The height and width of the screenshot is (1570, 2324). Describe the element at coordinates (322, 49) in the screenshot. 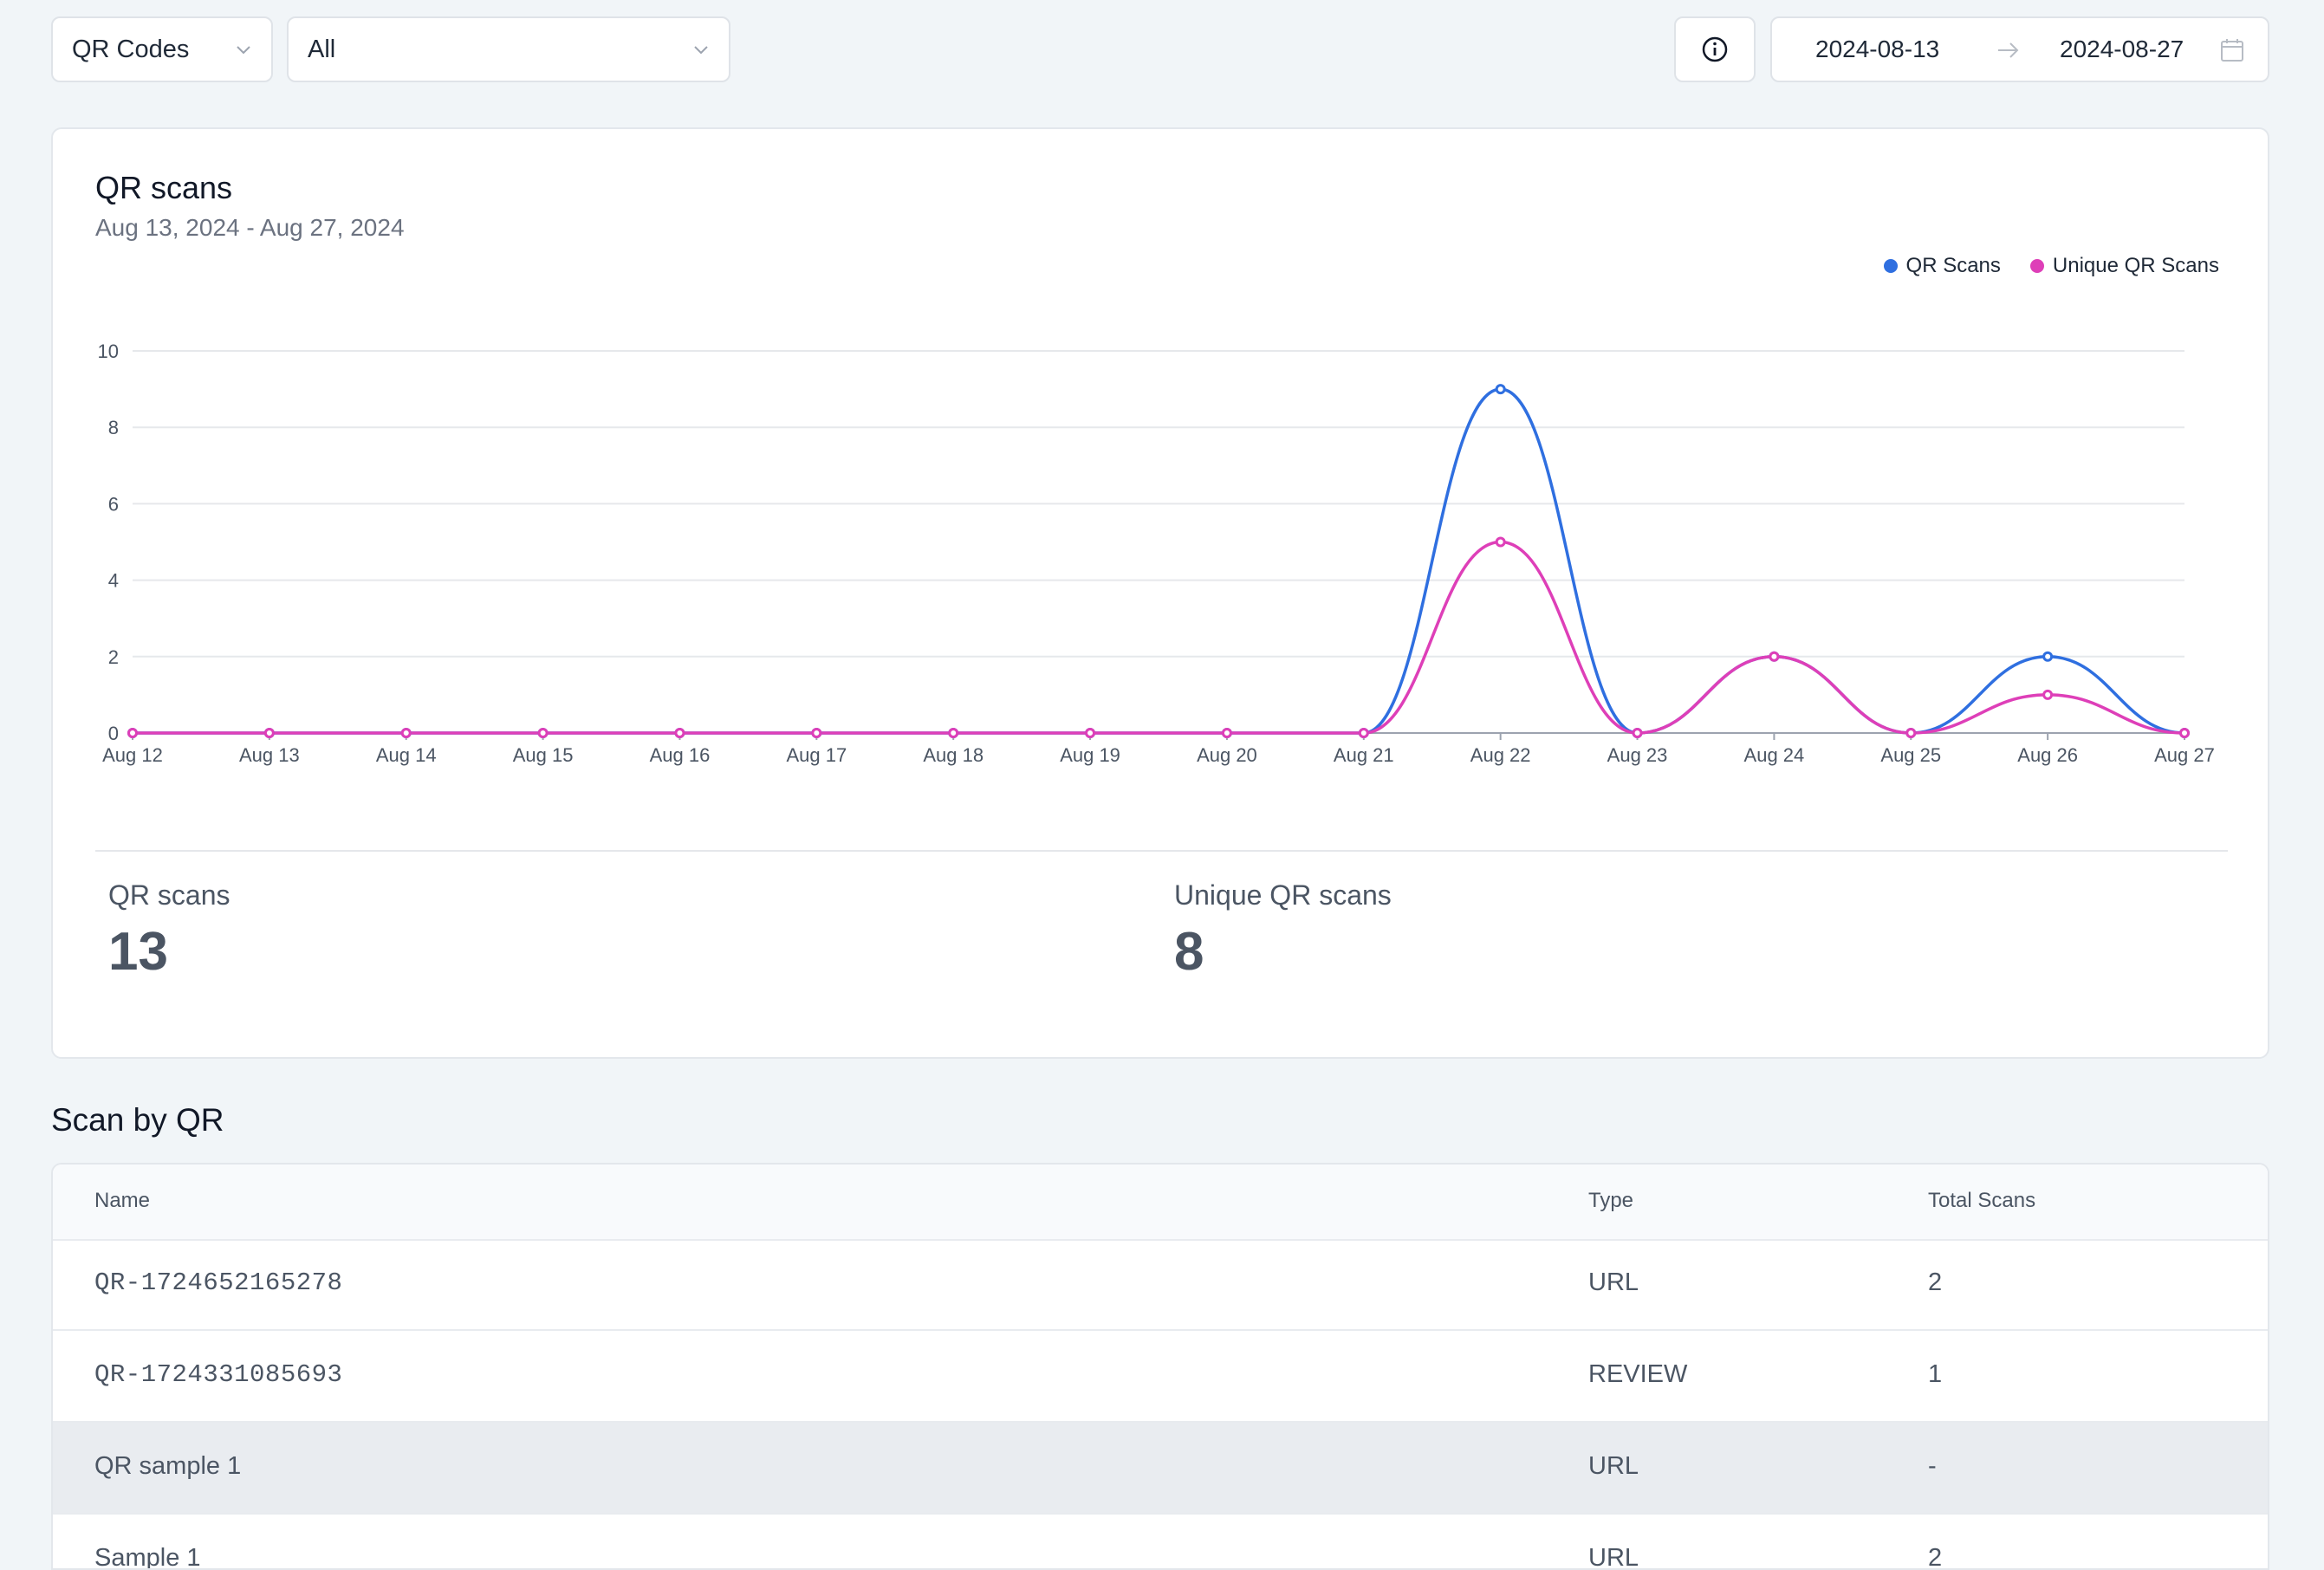

I see `scope-select-value: All` at that location.